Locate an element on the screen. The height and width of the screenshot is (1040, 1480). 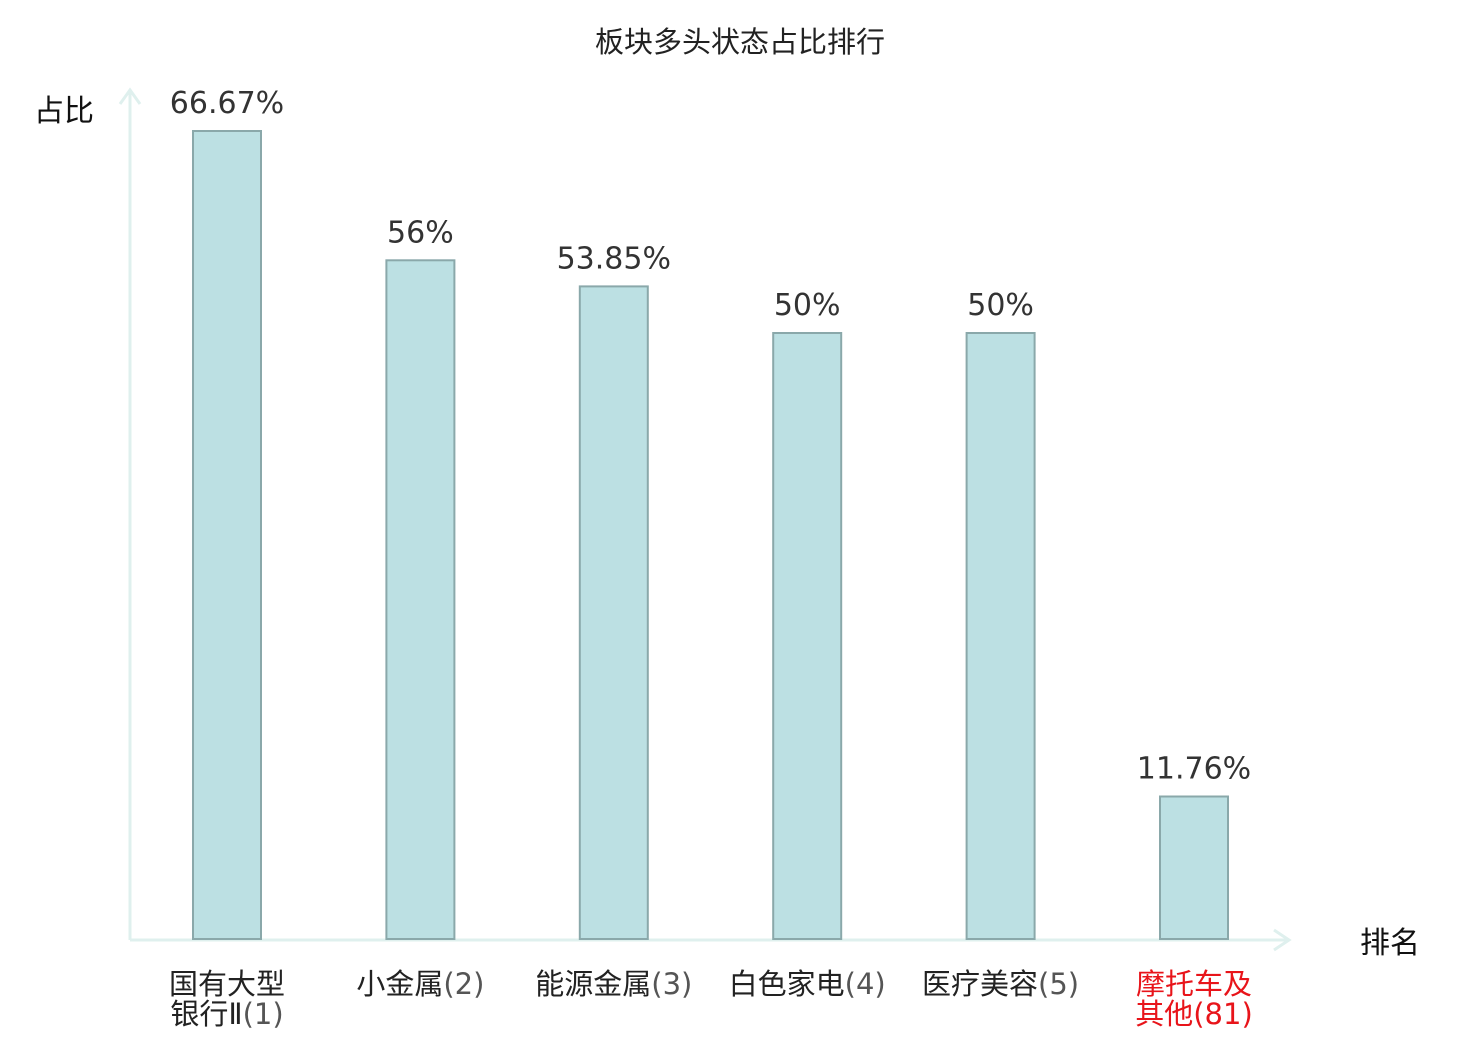
bar-value-label: 11.76% is located at coordinates (1194, 769).